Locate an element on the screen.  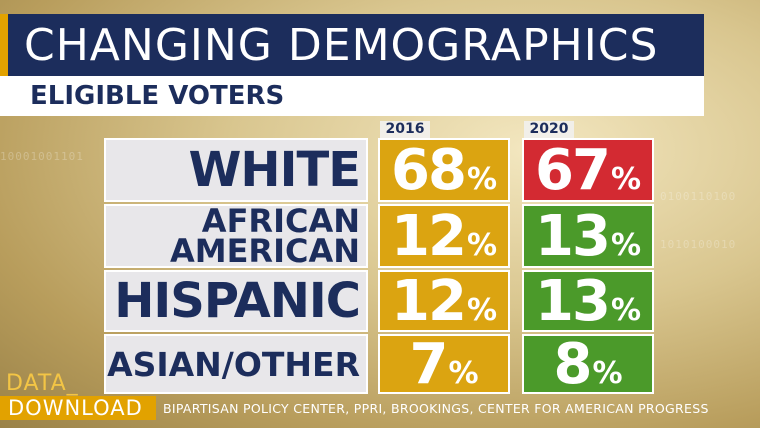
column-header-2016: 2016 is located at coordinates (405, 129).